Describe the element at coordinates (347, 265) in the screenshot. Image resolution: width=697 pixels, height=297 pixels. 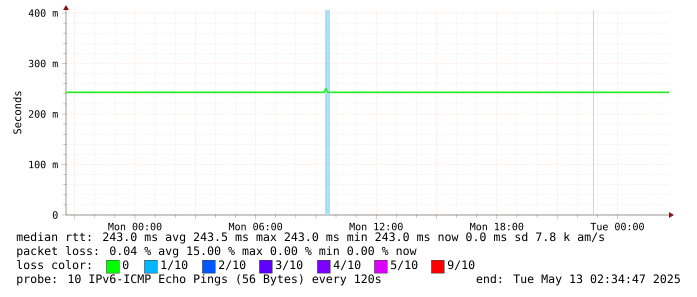
I see `text: 4/10` at that location.